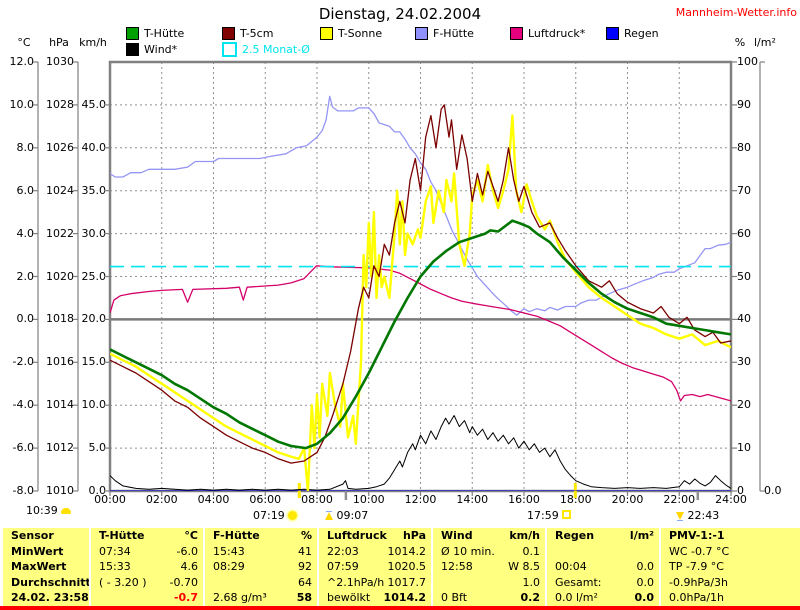 Image resolution: width=800 pixels, height=610 pixels. I want to click on table-data-row: 0.0hPa/1h, so click(730, 598).